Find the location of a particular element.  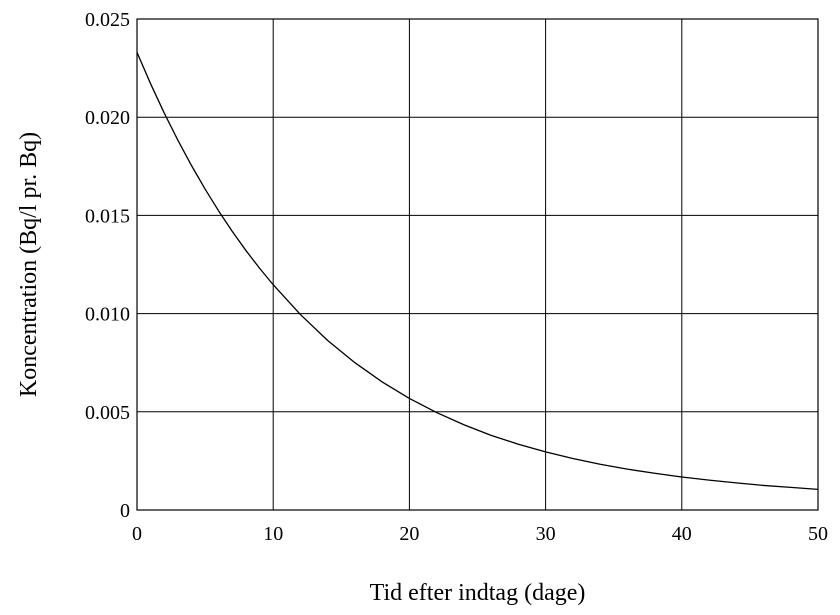

x-tick-label: 40 is located at coordinates (682, 534).